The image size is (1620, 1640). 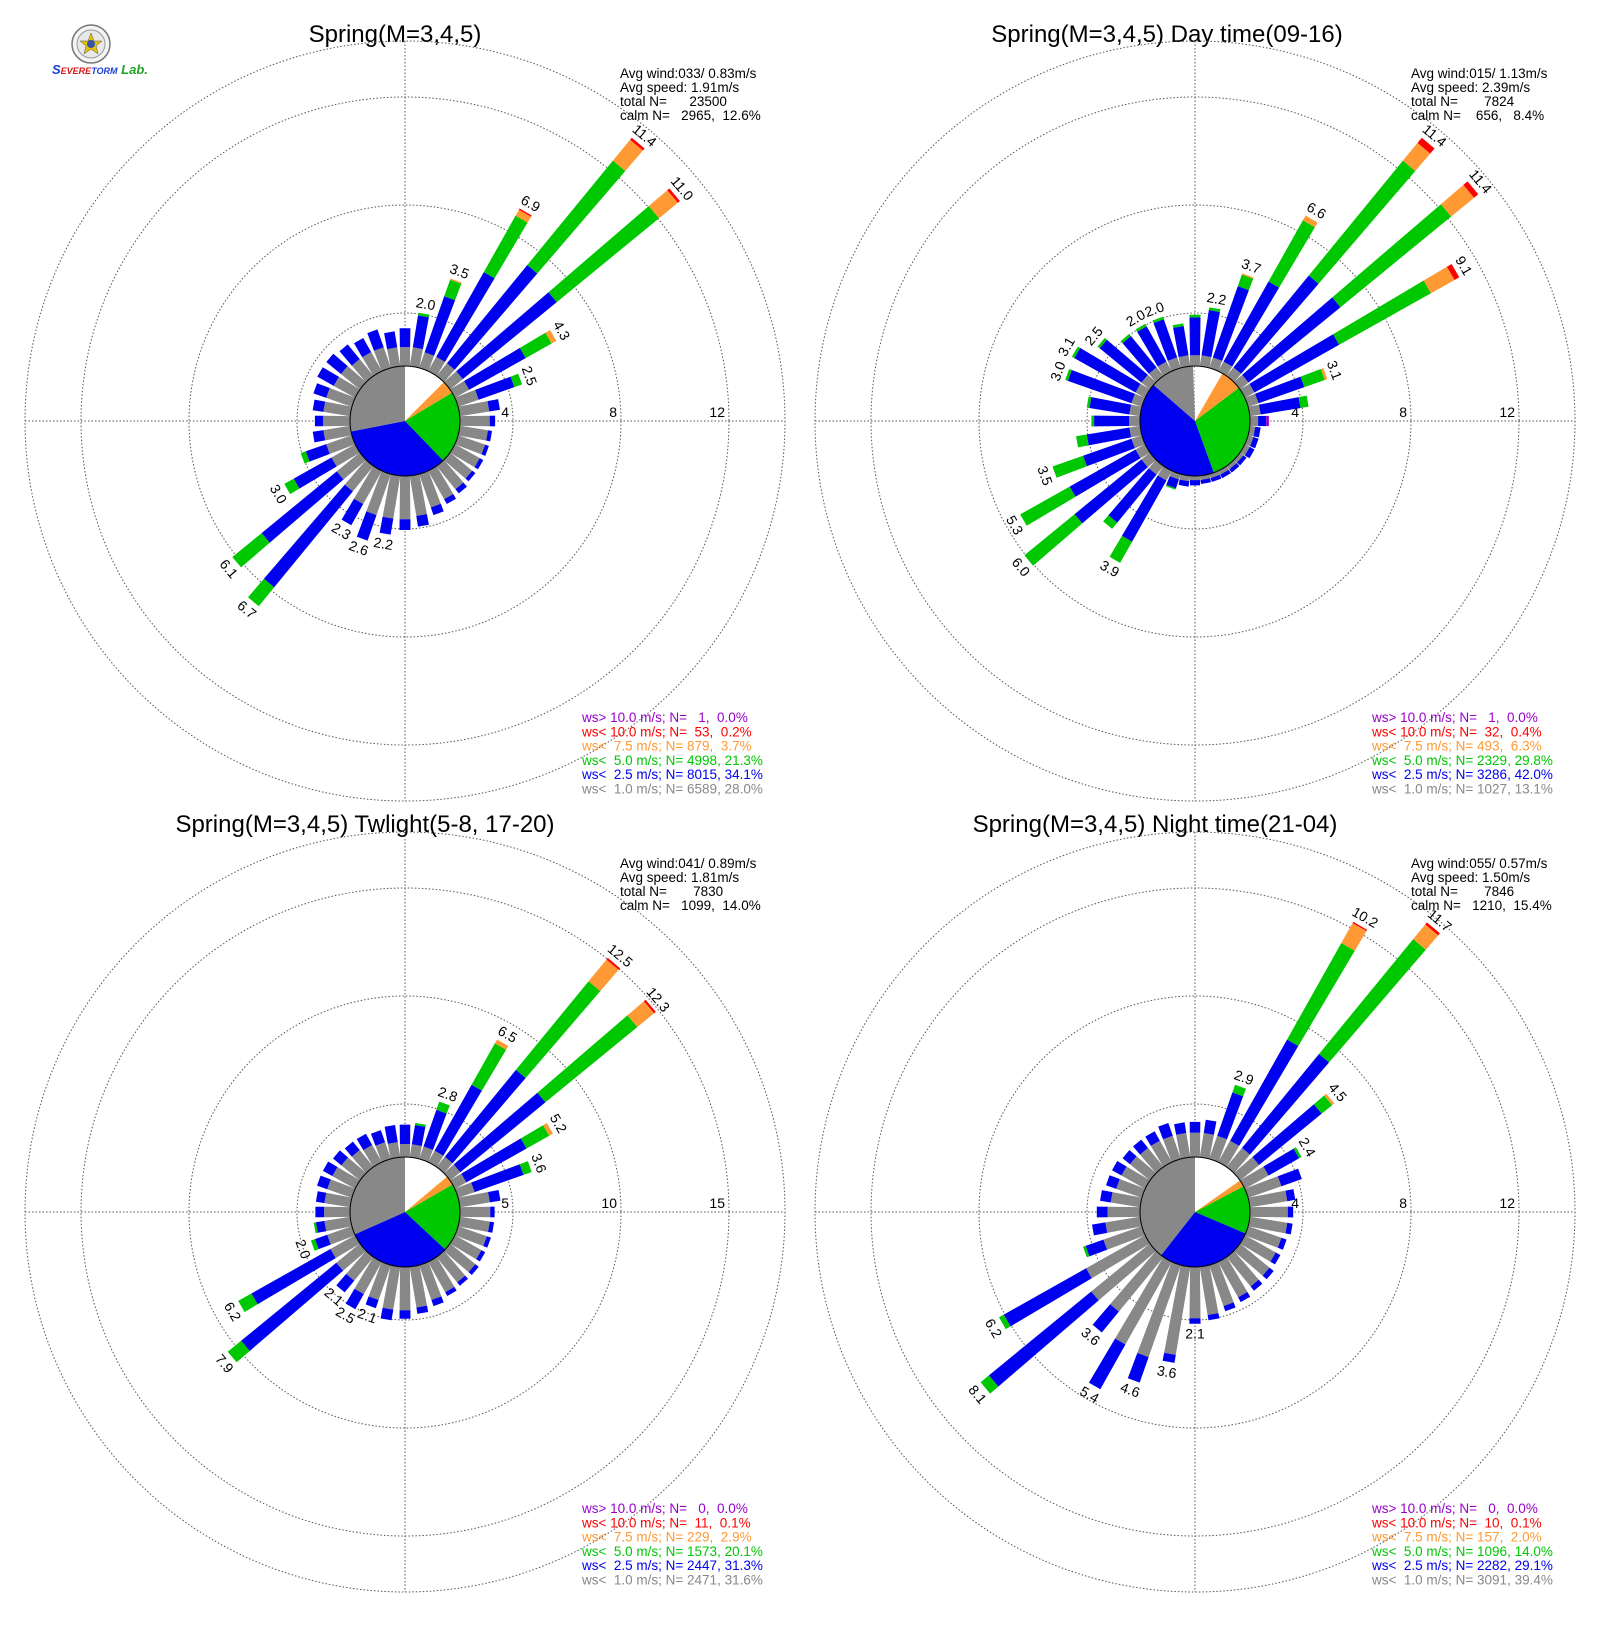 I want to click on legend-entry-lt2_5: ws< 2.5 m/s; N= 8015, 34.1%, so click(x=672, y=774).